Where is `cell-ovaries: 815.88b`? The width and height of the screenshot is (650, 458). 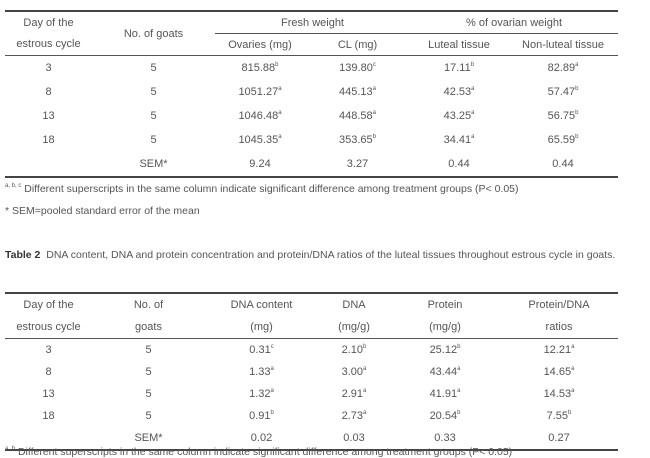 cell-ovaries: 815.88b is located at coordinates (260, 68).